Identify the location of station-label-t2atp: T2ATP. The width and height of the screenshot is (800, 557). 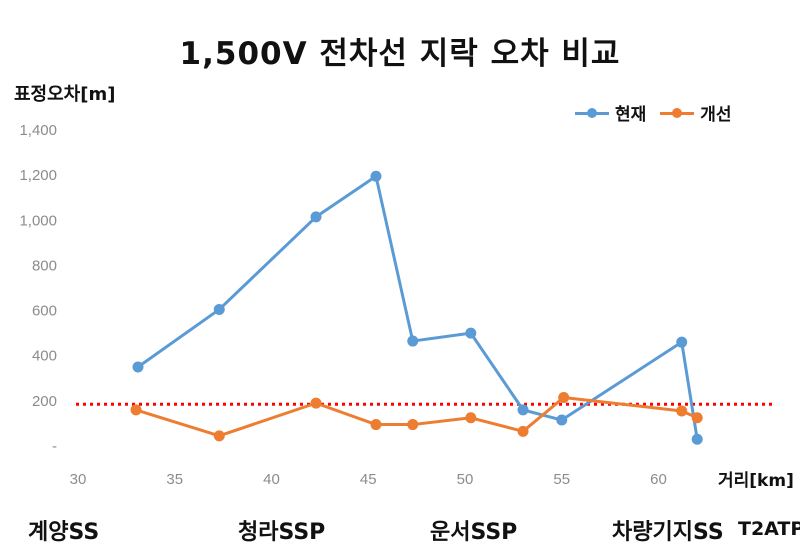
(769, 529).